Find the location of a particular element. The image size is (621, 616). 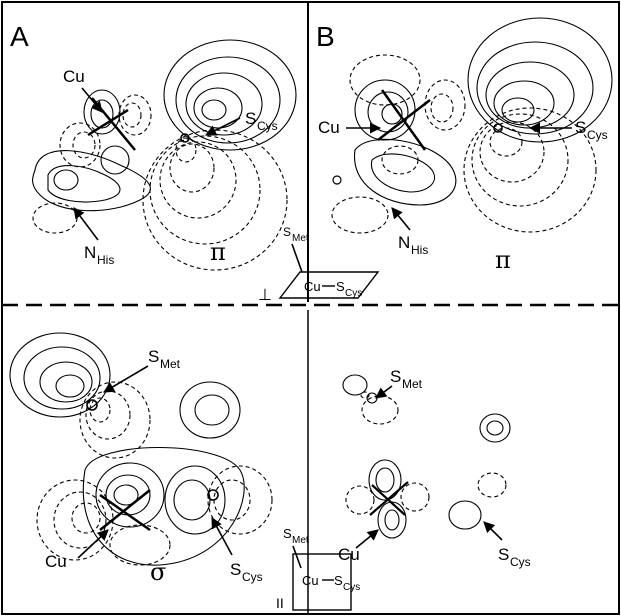

perpendicular-plane-inset: S Met Cu S Cys is located at coordinates (329, 262).